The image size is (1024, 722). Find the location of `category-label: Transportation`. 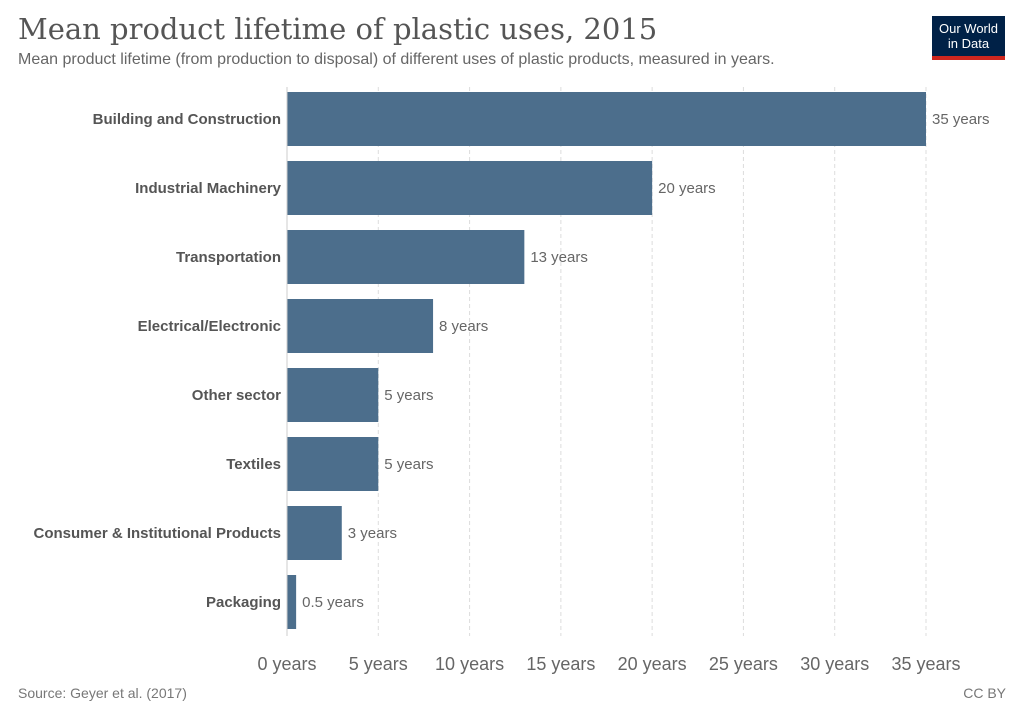

category-label: Transportation is located at coordinates (228, 257).